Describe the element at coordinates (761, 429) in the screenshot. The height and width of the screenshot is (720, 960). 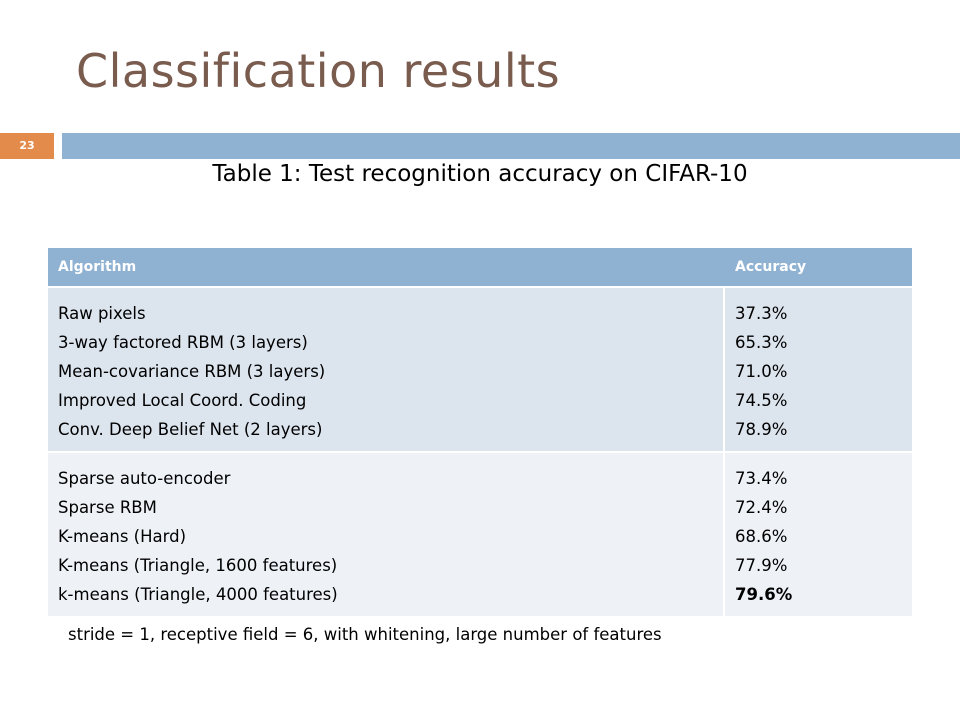
I see `accuracy-value: 78.9%` at that location.